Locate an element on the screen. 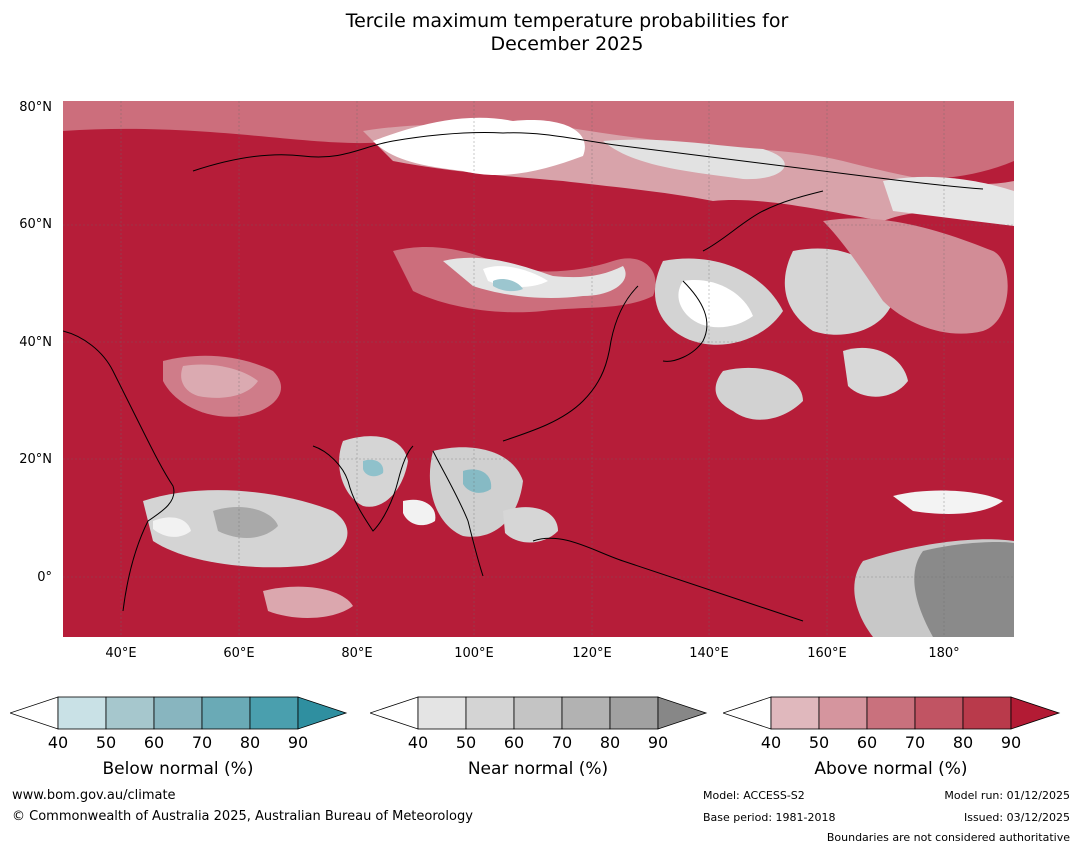 The width and height of the screenshot is (1081, 850). colorbar-below-normal-tick: 40 is located at coordinates (58, 742).